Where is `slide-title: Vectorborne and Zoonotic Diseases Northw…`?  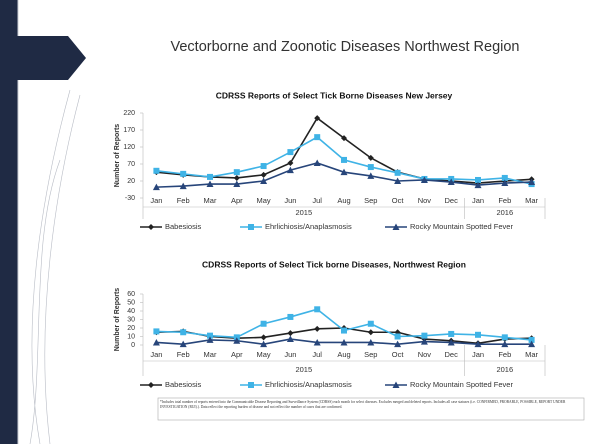
slide-title: Vectorborne and Zoonotic Diseases Northw… is located at coordinates (345, 47).